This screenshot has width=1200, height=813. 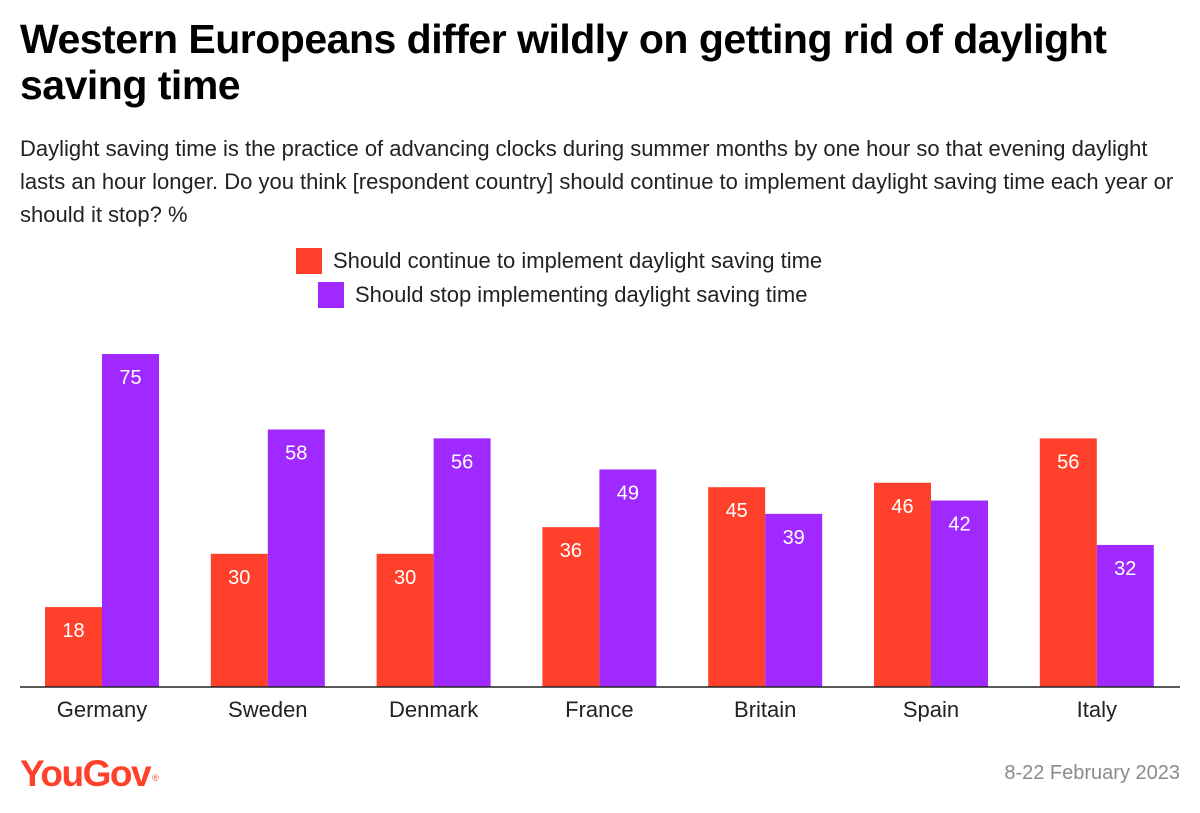 What do you see at coordinates (73, 647) in the screenshot?
I see `bar-germany-continue` at bounding box center [73, 647].